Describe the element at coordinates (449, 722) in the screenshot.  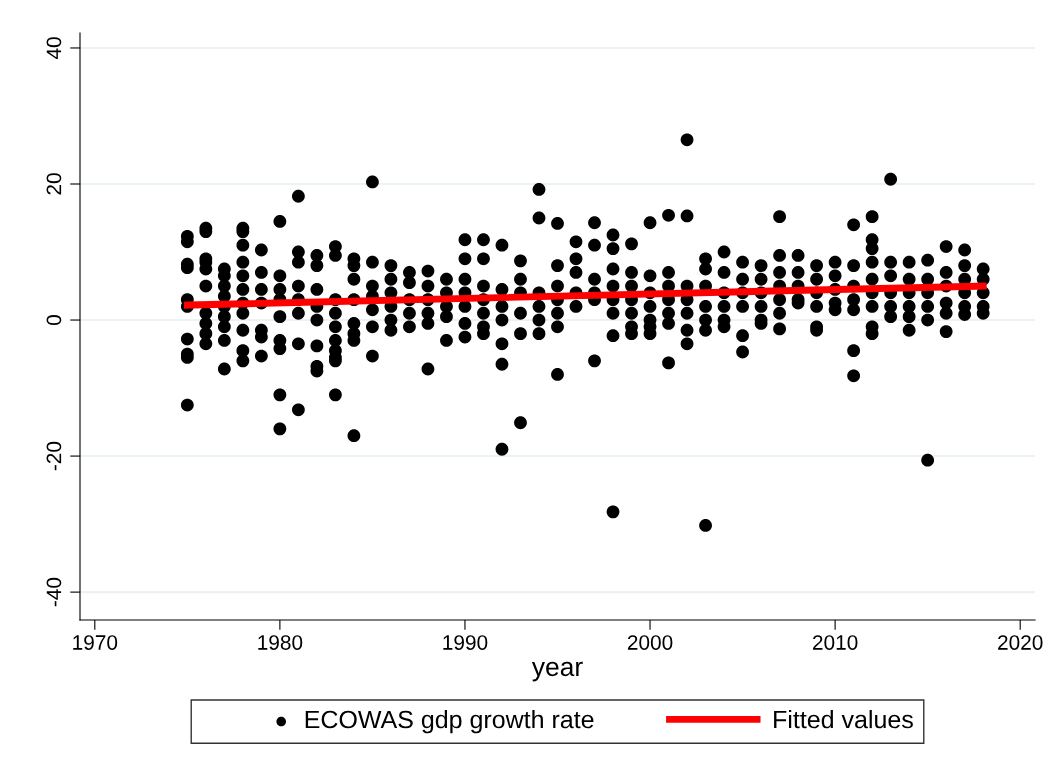
I see `legend-label: ECOWAS gdp growth rate` at that location.